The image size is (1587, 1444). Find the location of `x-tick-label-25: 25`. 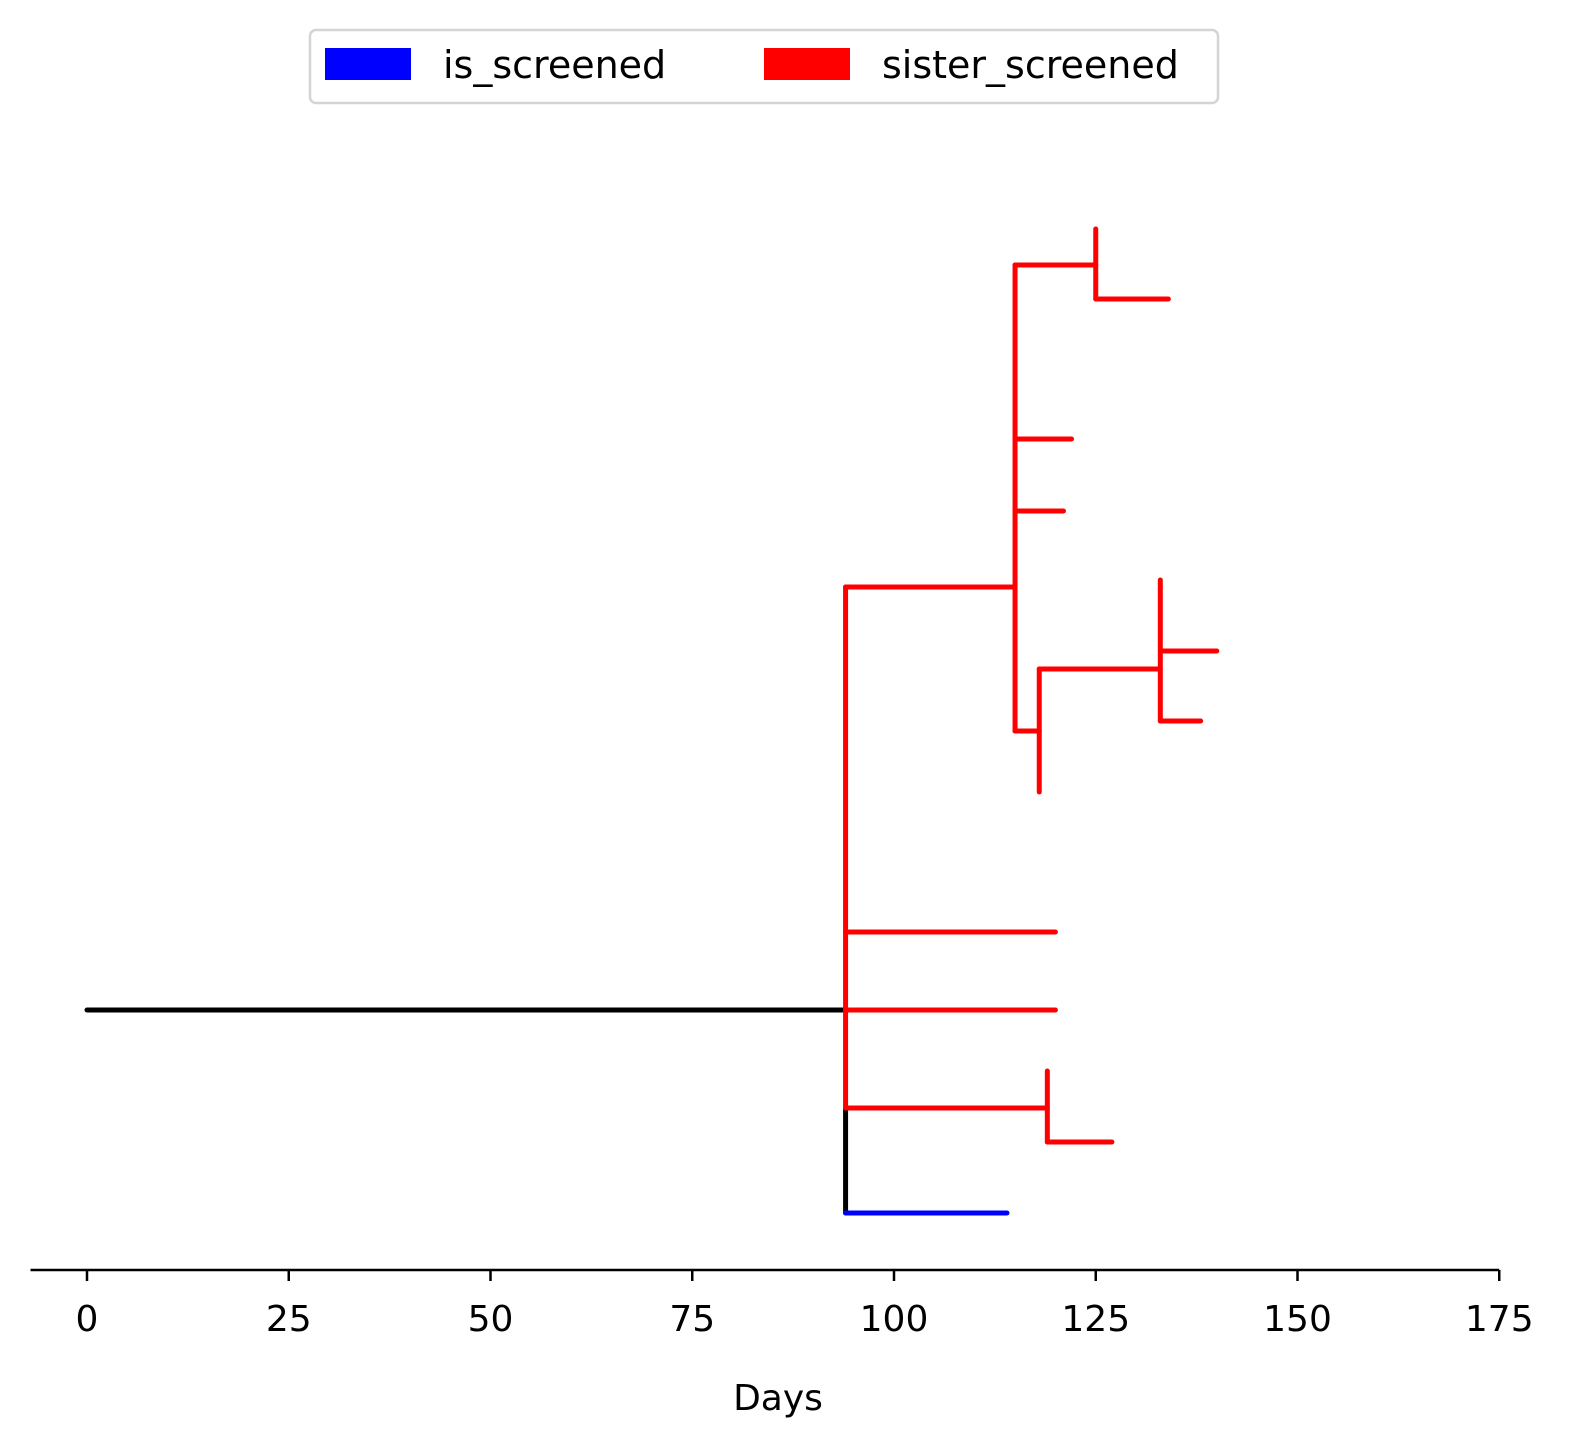

x-tick-label-25: 25 is located at coordinates (289, 1319).